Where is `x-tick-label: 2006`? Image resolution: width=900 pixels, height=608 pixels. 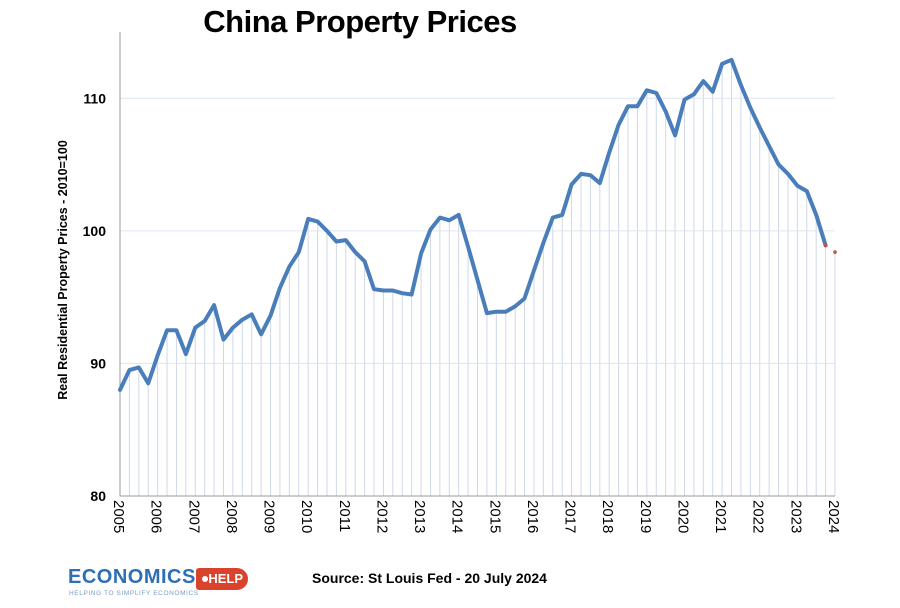
x-tick-label: 2006 is located at coordinates (156, 516).